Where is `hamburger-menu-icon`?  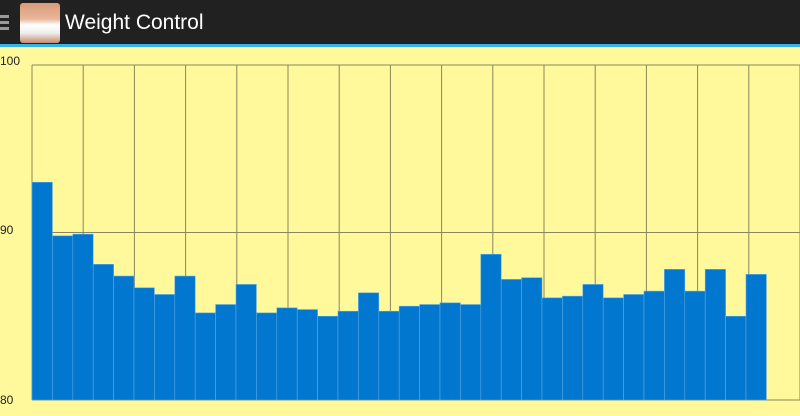 hamburger-menu-icon is located at coordinates (4, 23).